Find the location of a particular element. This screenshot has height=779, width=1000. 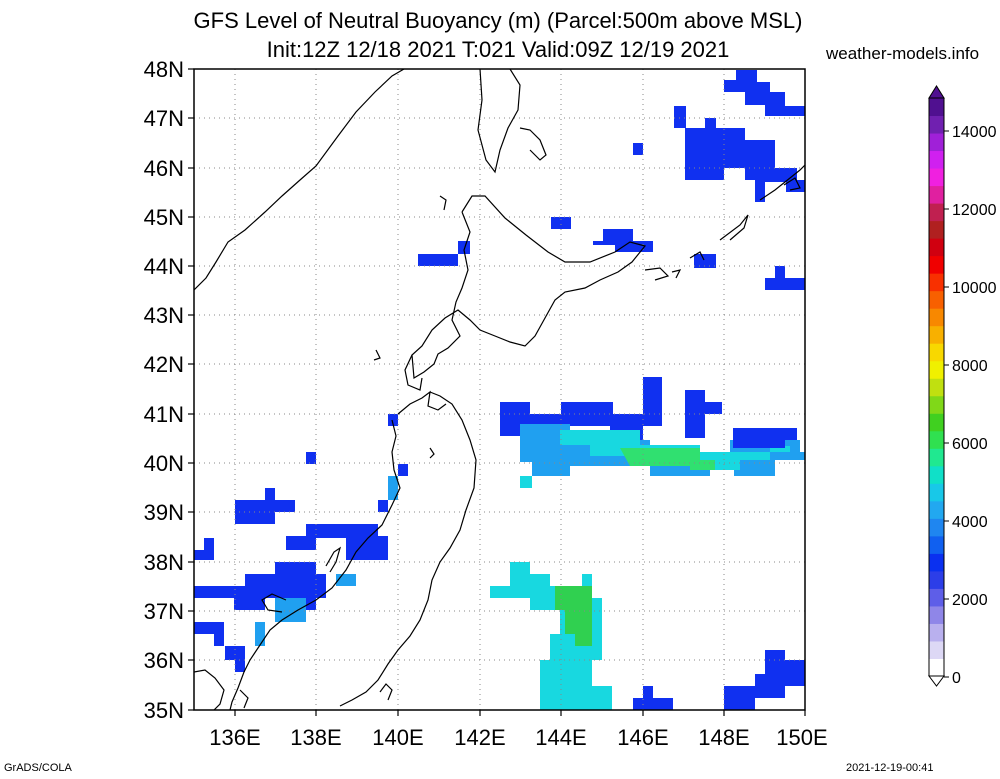

coastline-okushiri is located at coordinates (377, 355).